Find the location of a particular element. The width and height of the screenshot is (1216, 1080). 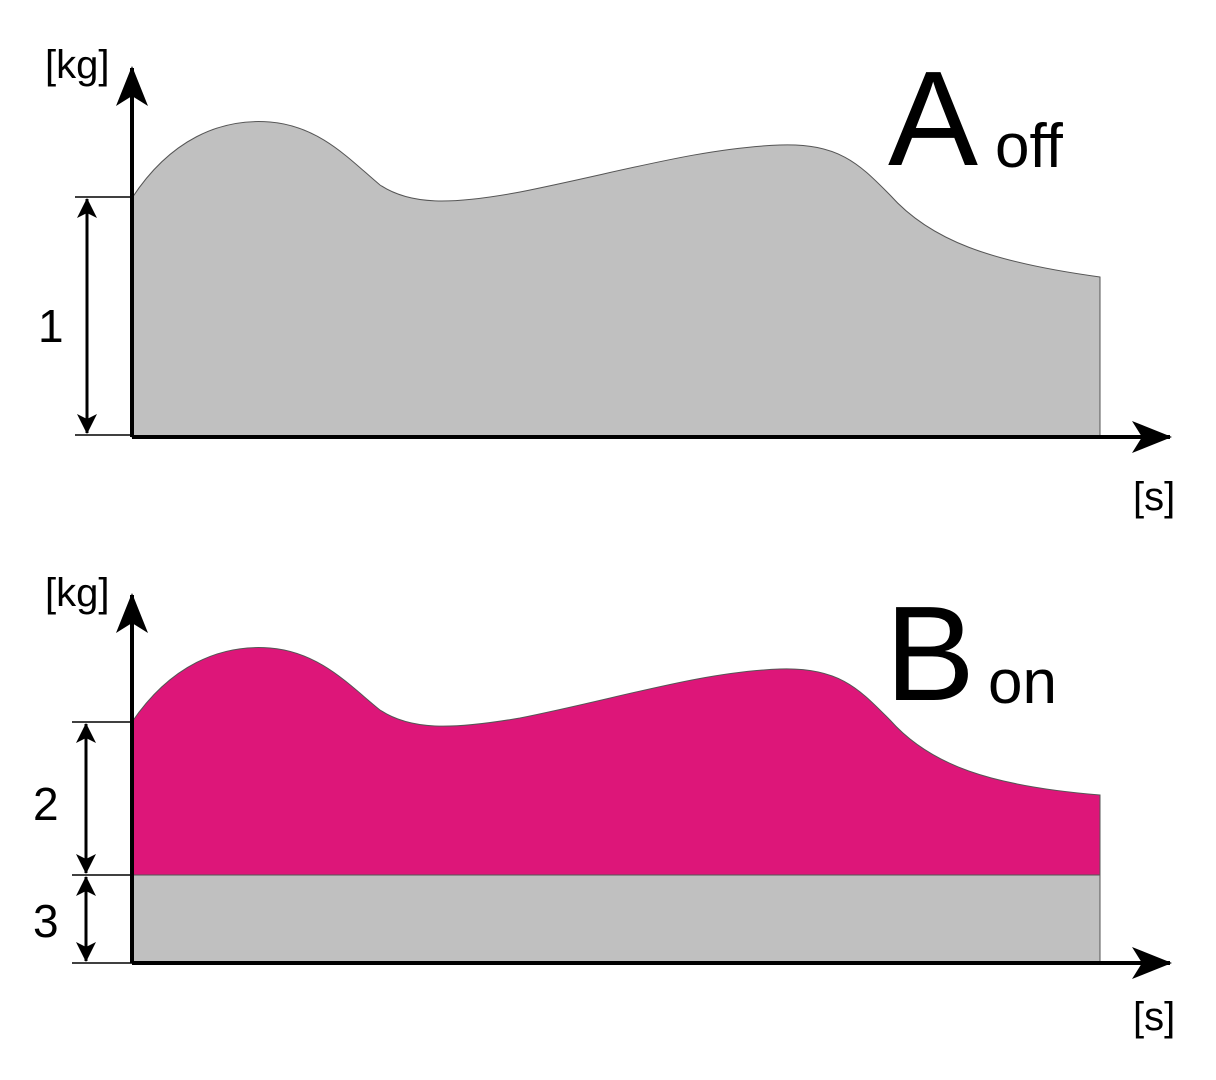

panel-state: off is located at coordinates (1029, 146).